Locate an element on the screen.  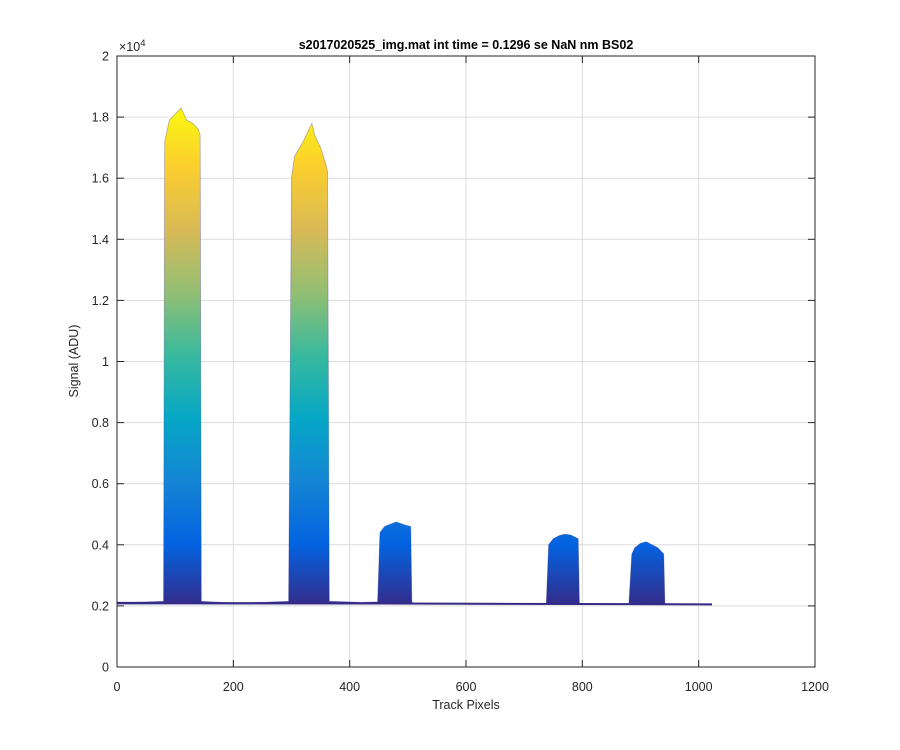
y-tick-label: 0.2 is located at coordinates (100, 606).